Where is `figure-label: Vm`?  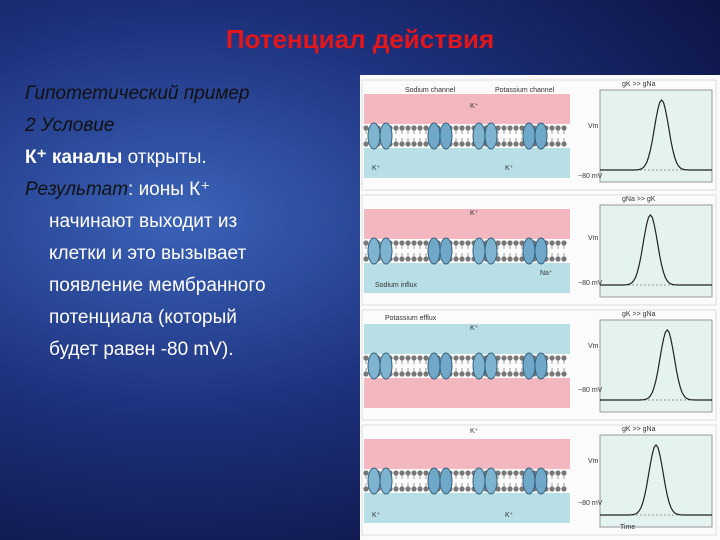
figure-label: Vm is located at coordinates (593, 238).